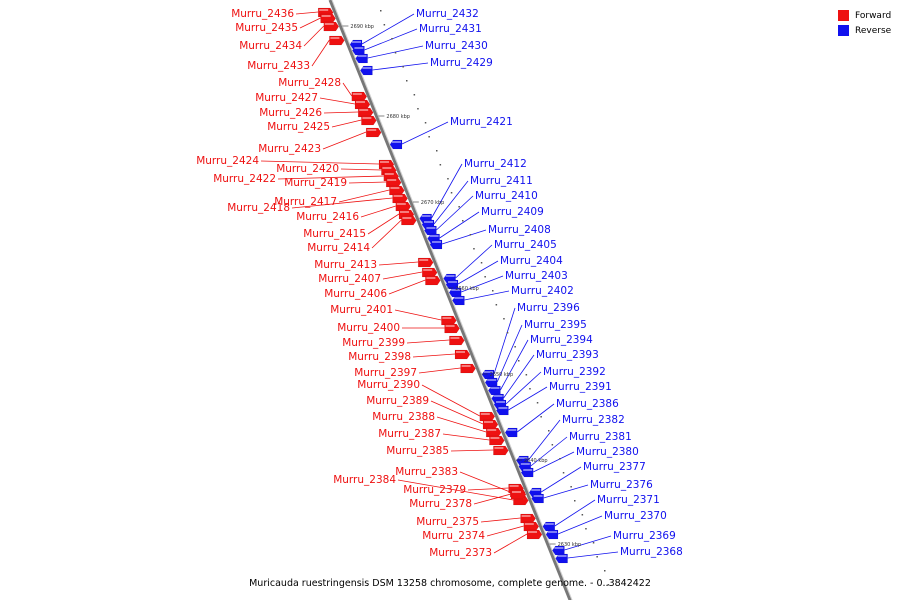  I want to click on gene-label-murru-2402: Murru_2402, so click(542, 291).